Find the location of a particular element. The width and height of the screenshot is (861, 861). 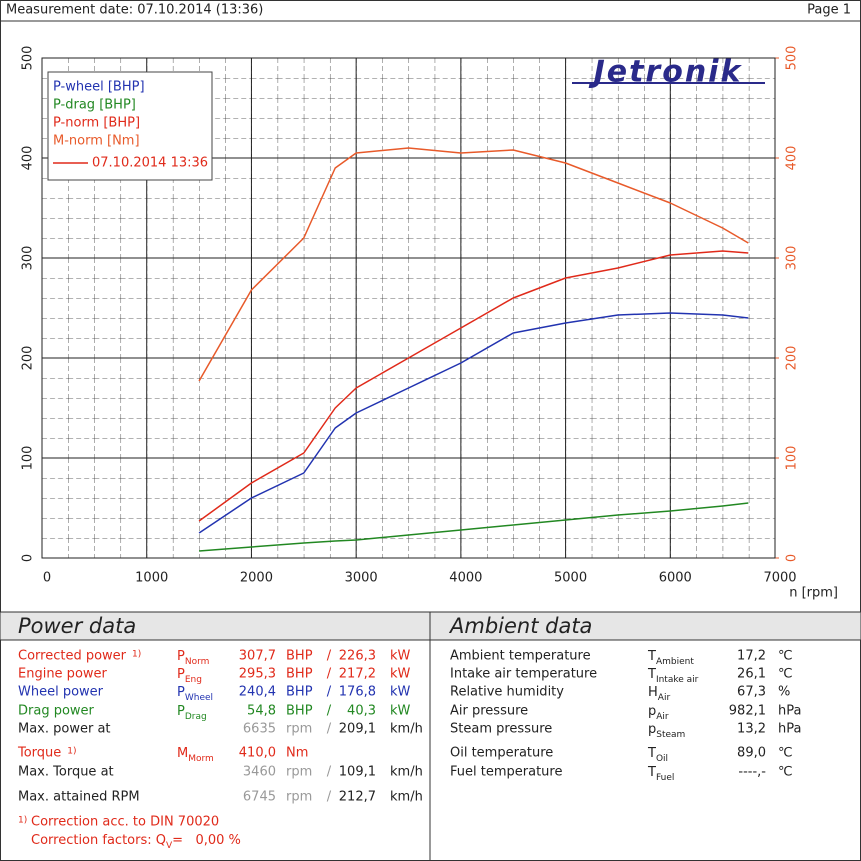

header-date: Measurement date: 07.10.2014 (13:36) is located at coordinates (134, 10).